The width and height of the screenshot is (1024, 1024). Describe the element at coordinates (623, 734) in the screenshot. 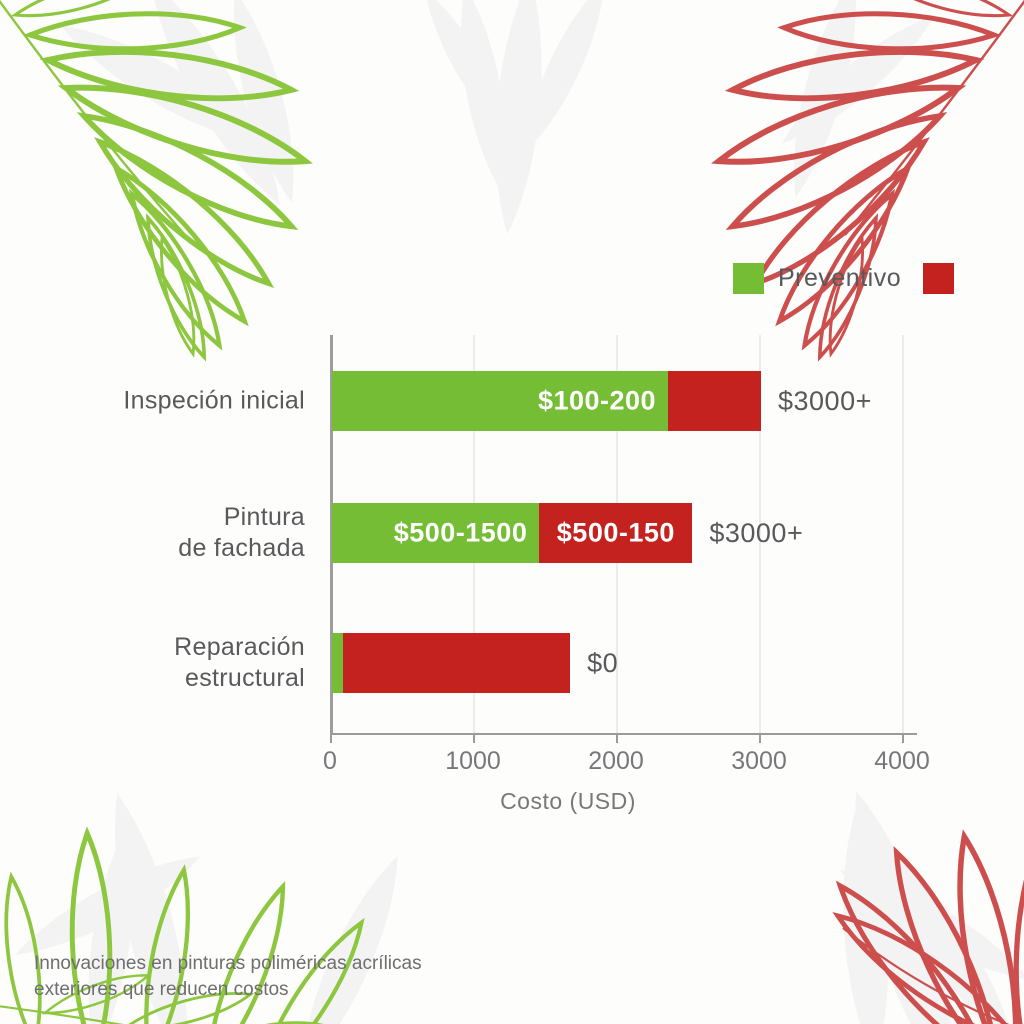

I see `x-axis-line` at that location.